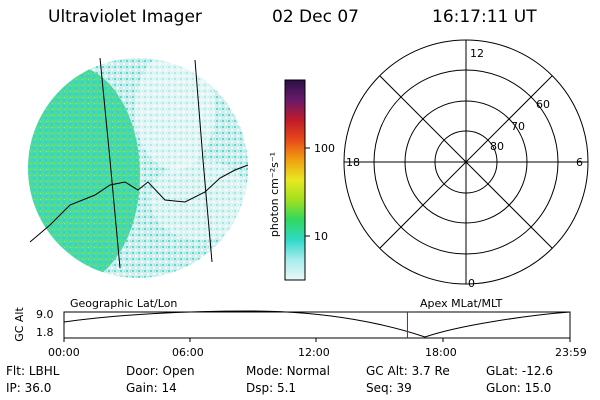 The width and height of the screenshot is (600, 400). What do you see at coordinates (45, 332) in the screenshot?
I see `track-y-tick-1-8: 1.8` at bounding box center [45, 332].